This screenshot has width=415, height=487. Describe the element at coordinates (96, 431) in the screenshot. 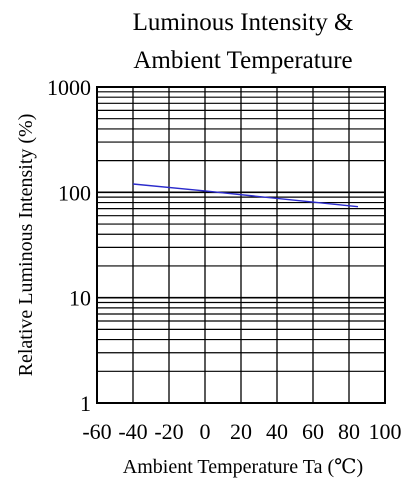

I see `x-tick-label: -60` at that location.